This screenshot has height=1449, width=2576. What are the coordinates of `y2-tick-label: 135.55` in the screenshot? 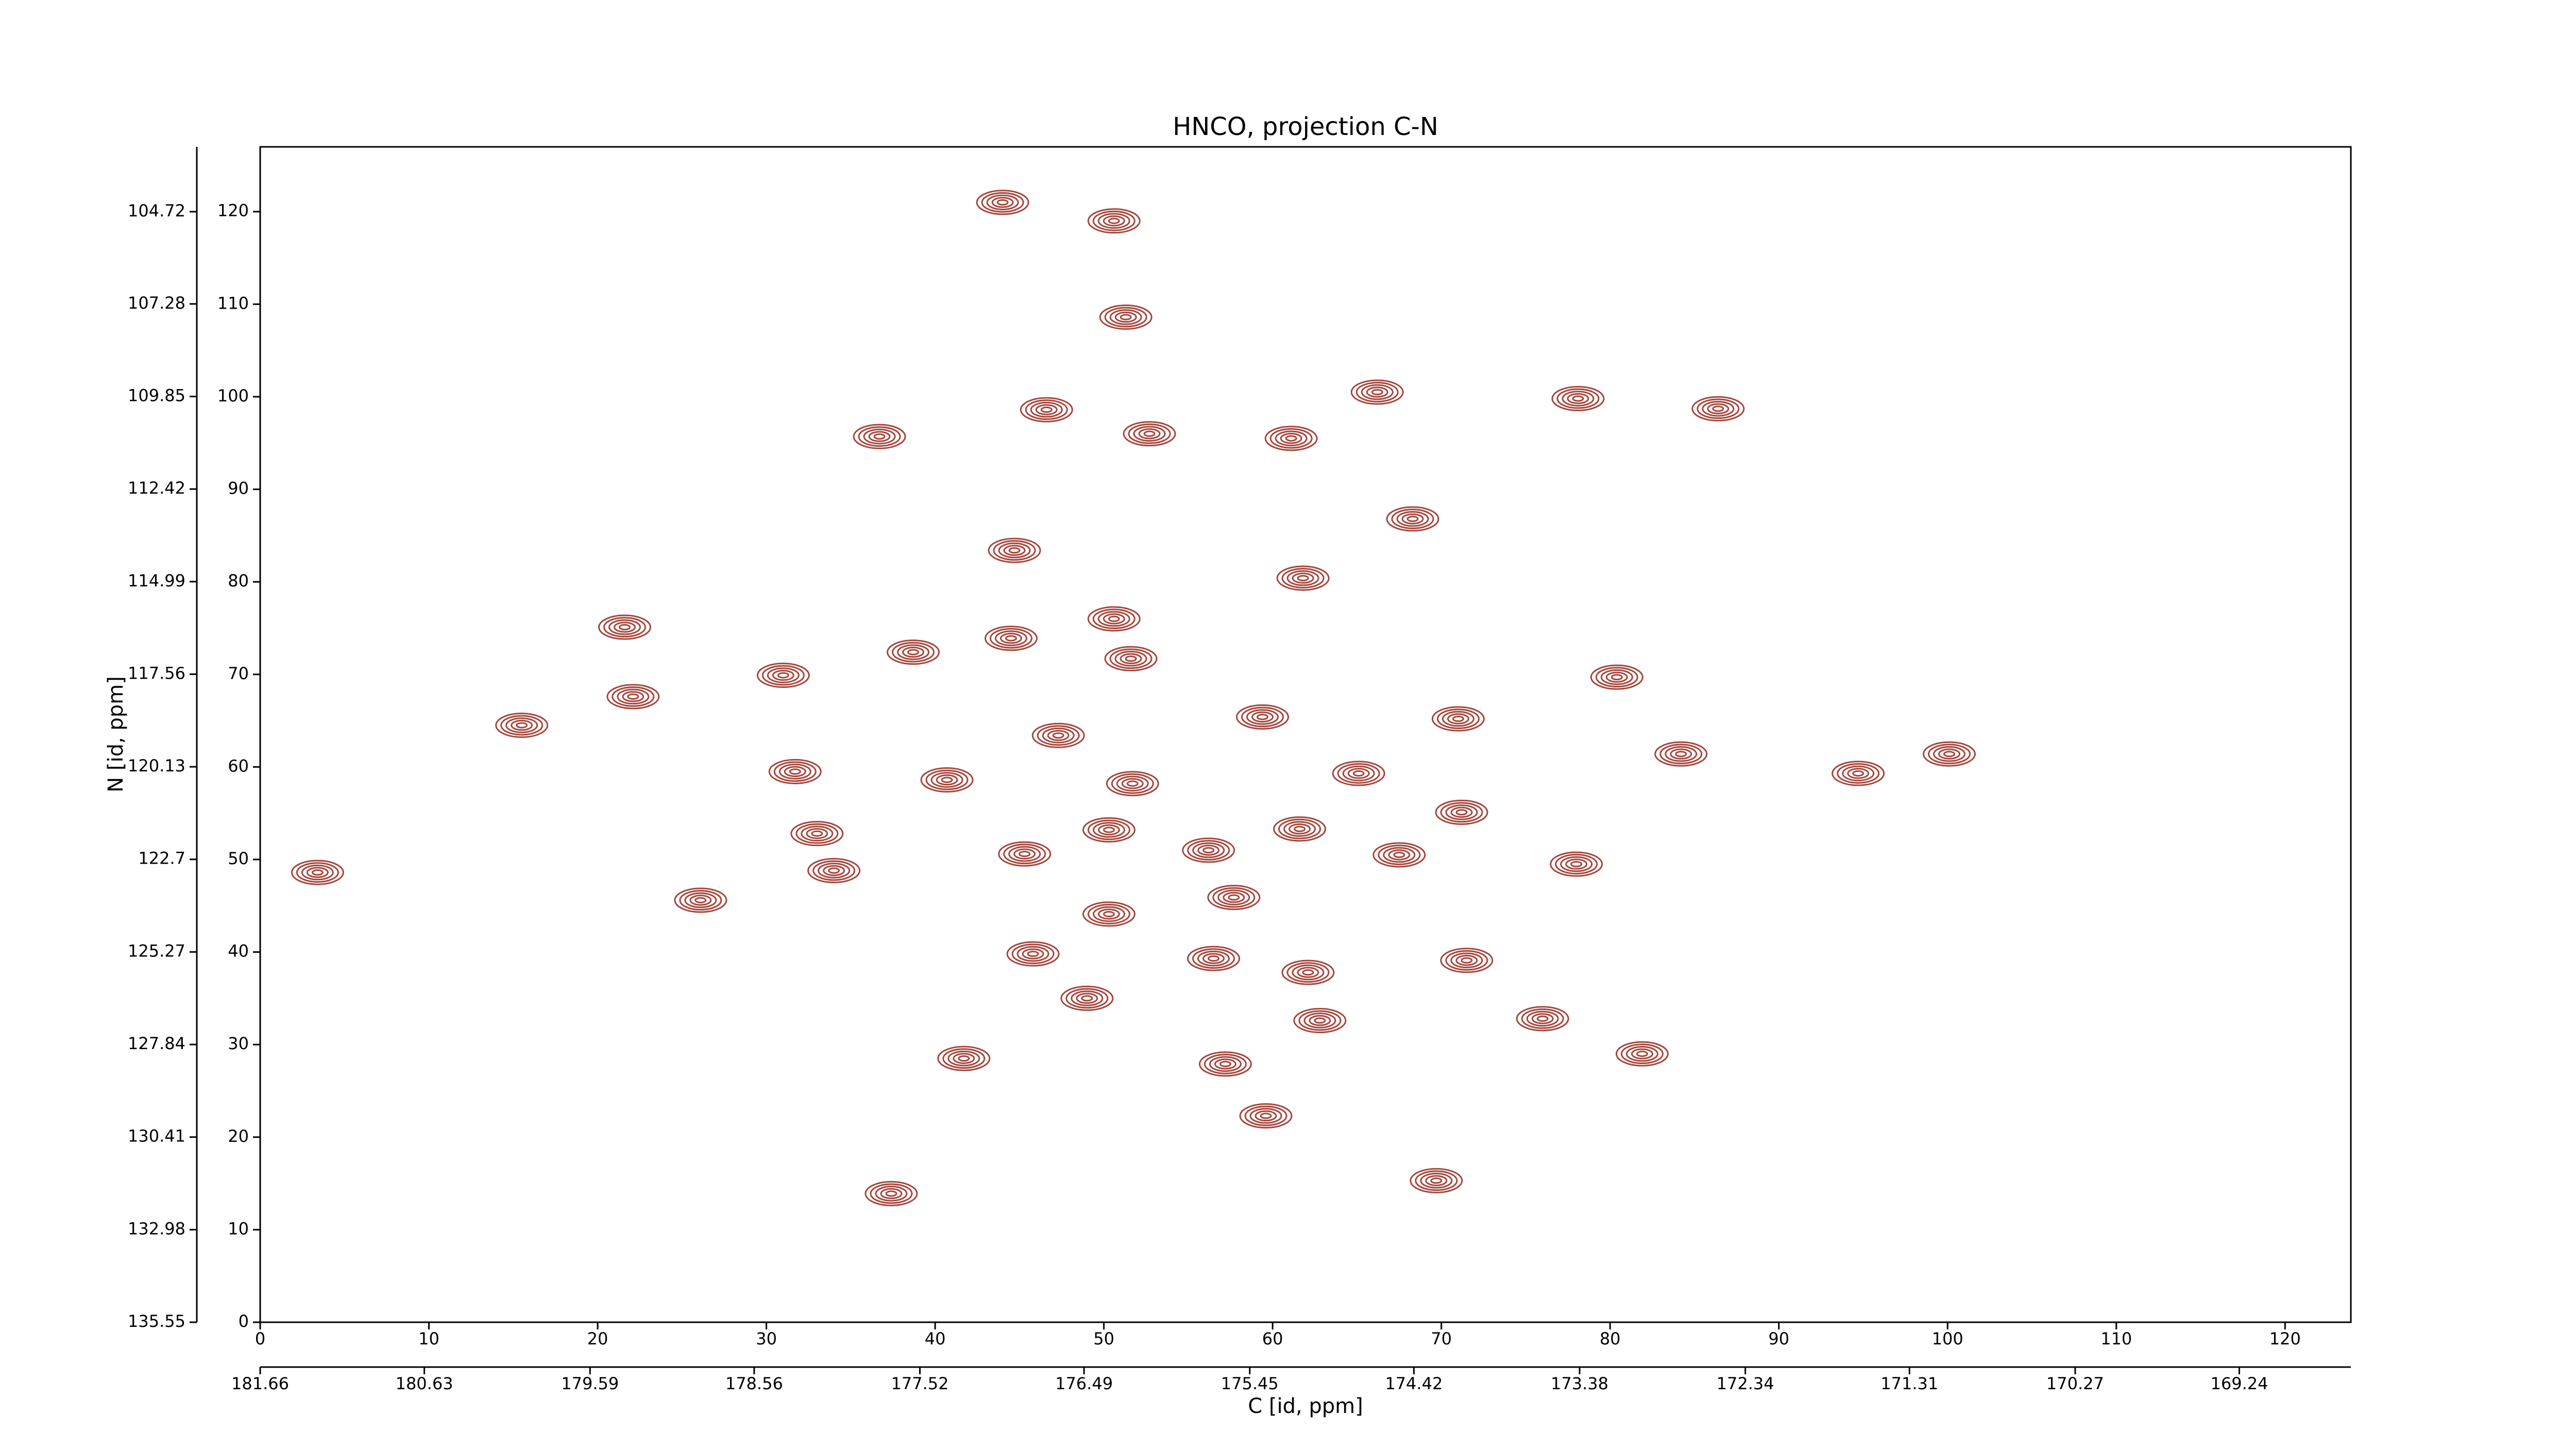 It's located at (156, 1321).